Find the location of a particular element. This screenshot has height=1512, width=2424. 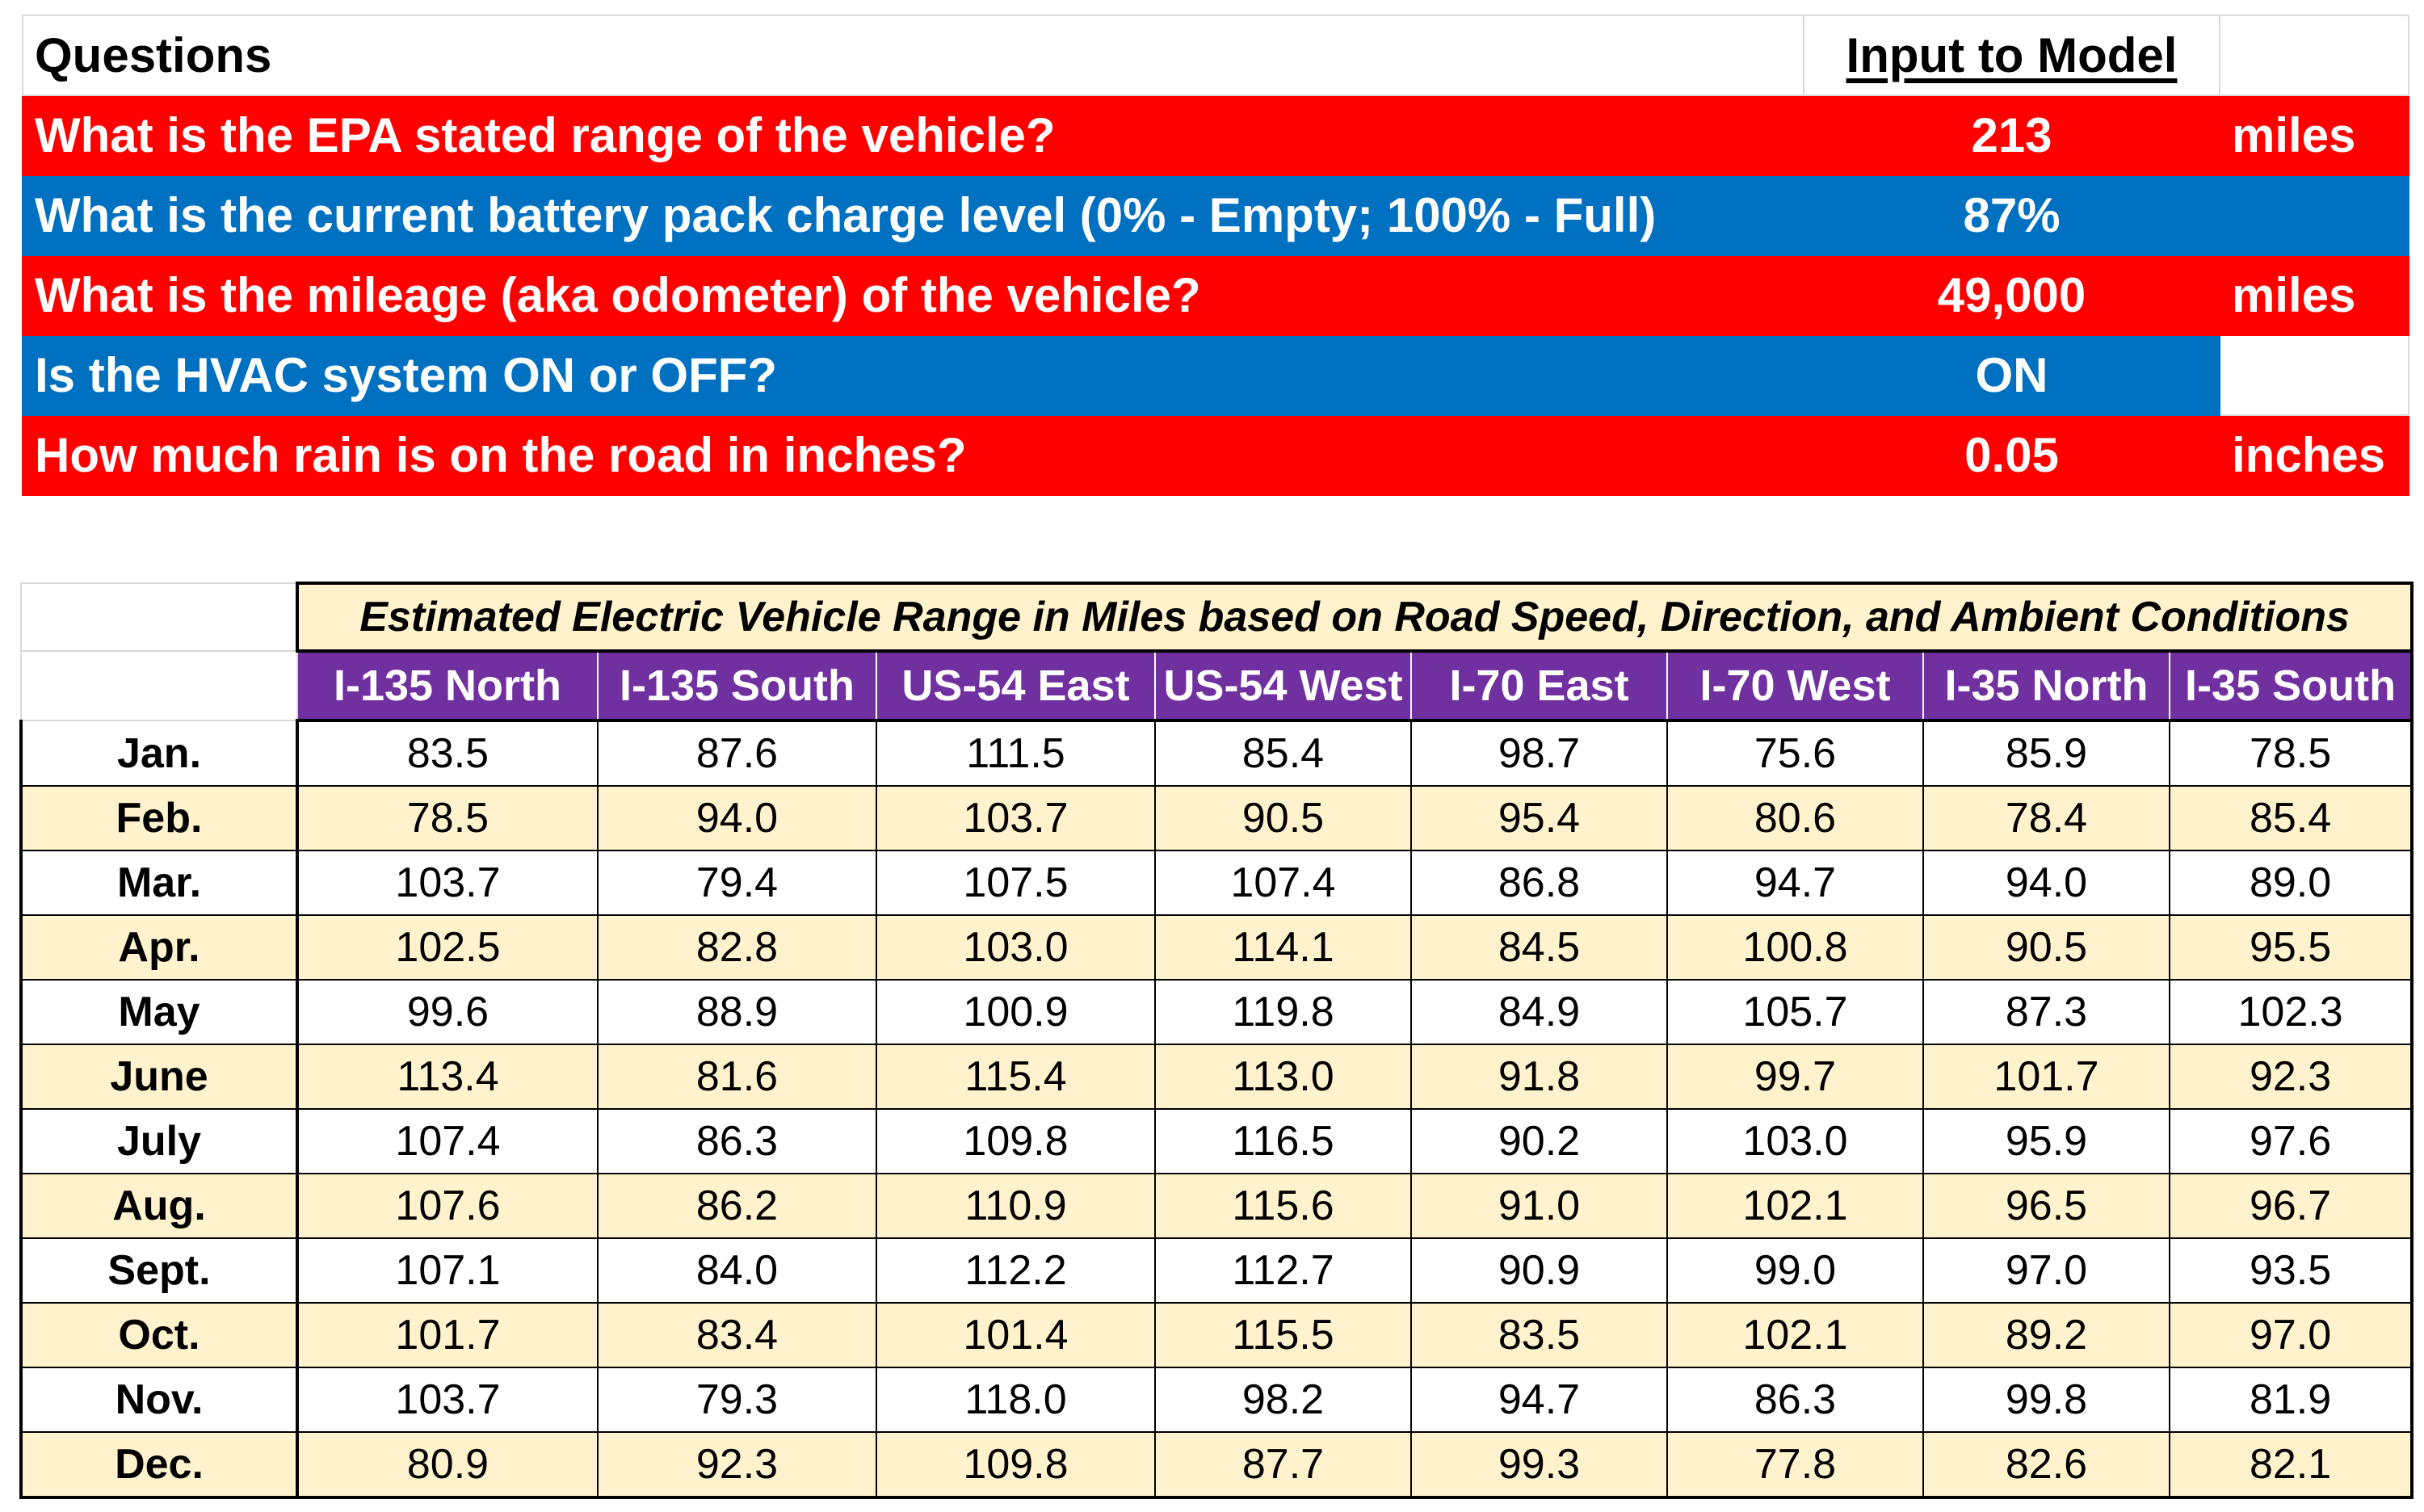

range-value-cell: 86.3 is located at coordinates (737, 1141).